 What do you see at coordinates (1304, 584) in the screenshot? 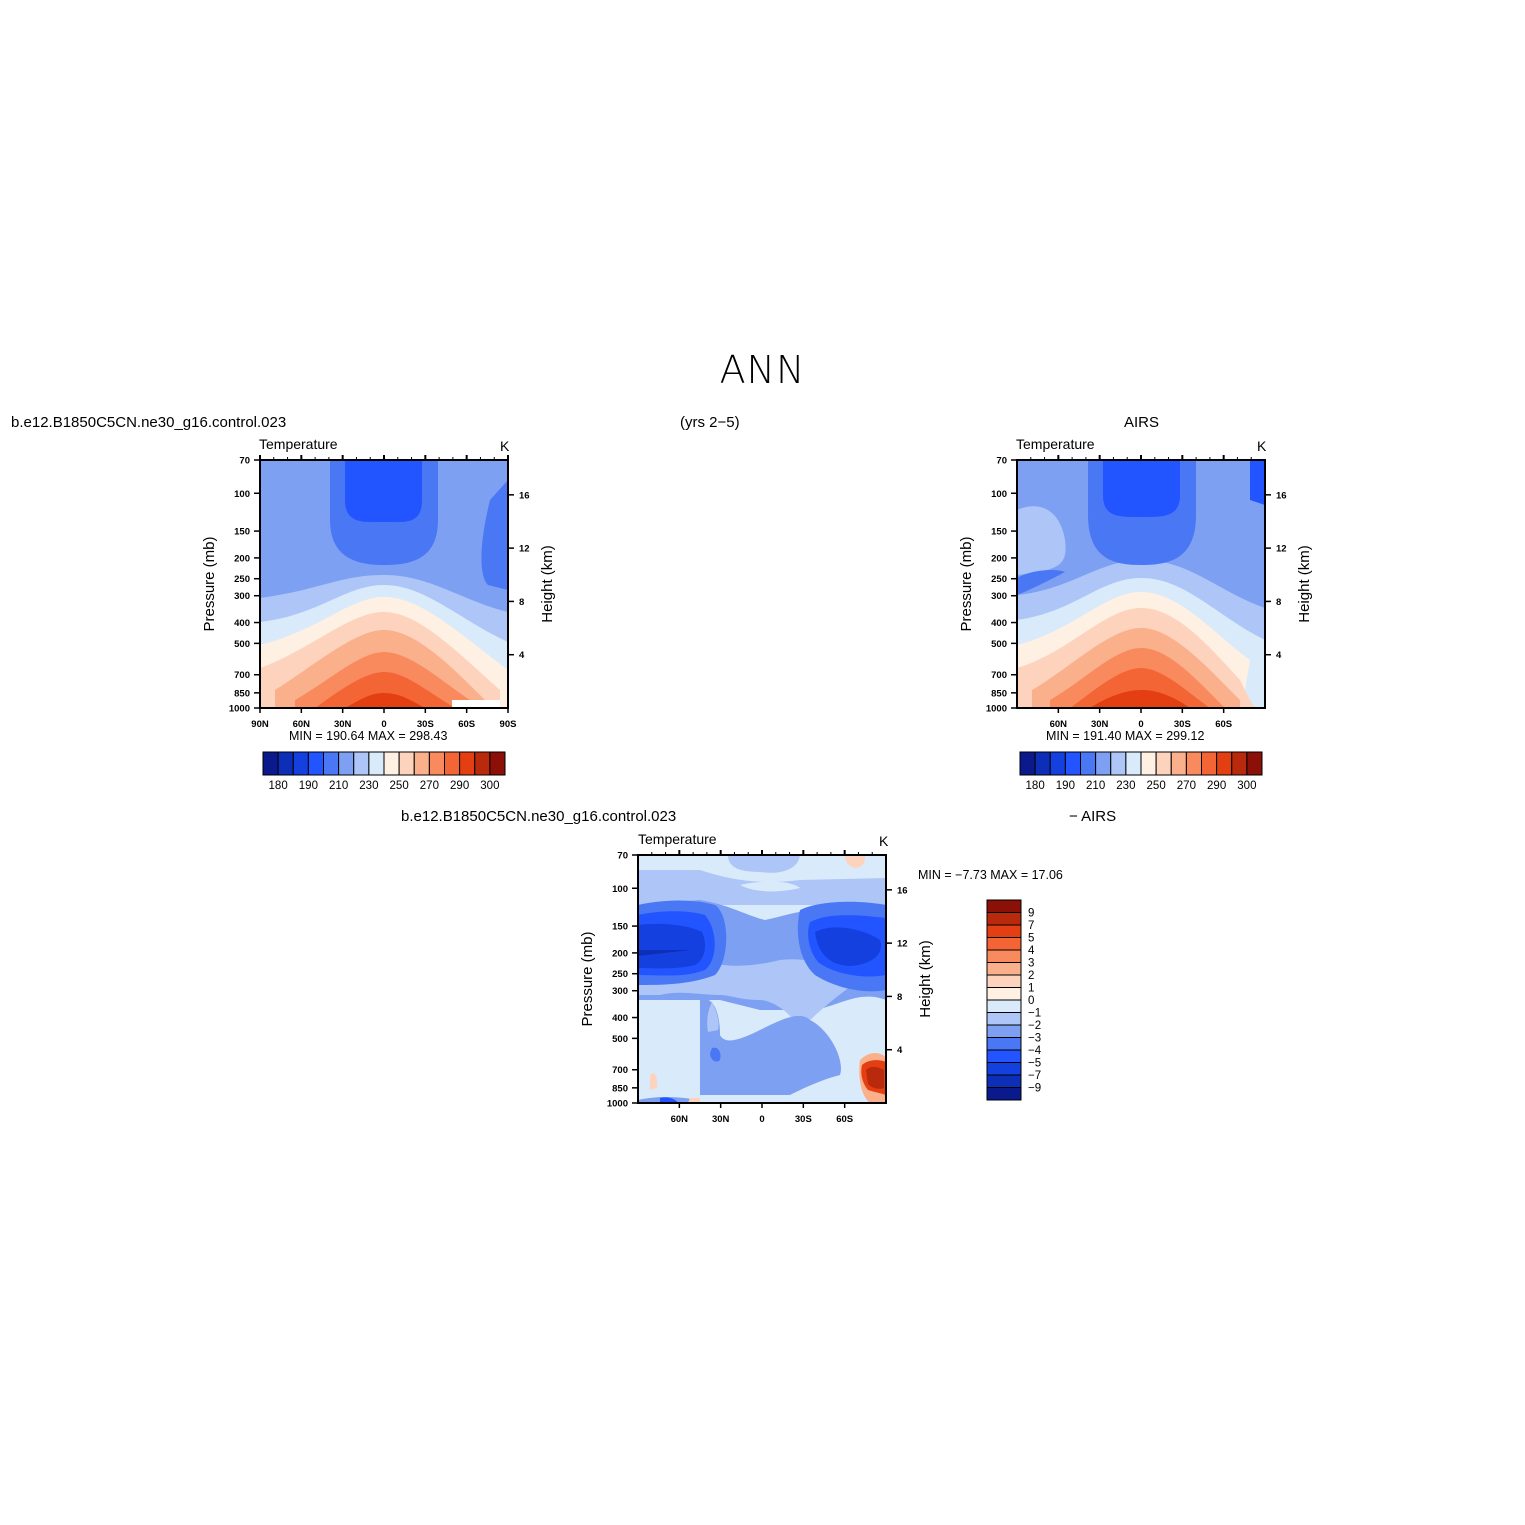
I see `obs-y2label: Height (km)` at bounding box center [1304, 584].